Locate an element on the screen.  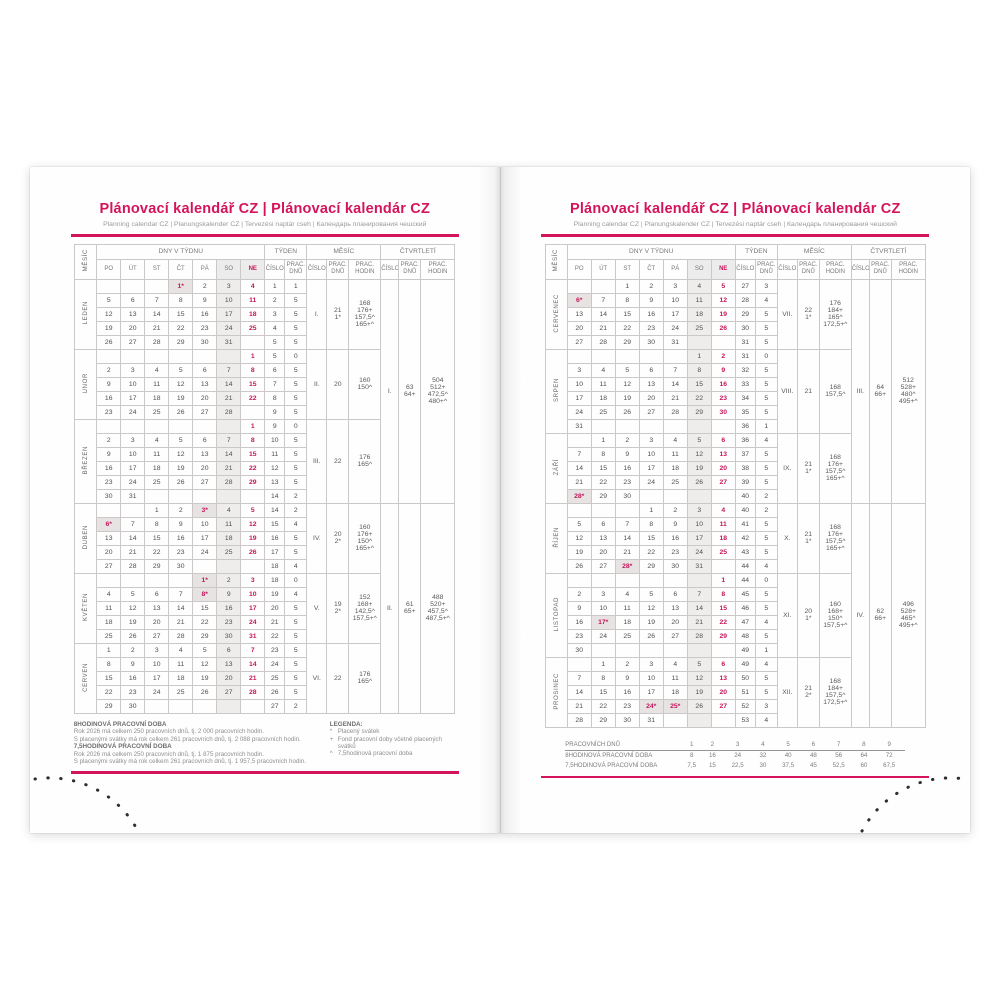
month-number-cell: III. is located at coordinates (317, 461).